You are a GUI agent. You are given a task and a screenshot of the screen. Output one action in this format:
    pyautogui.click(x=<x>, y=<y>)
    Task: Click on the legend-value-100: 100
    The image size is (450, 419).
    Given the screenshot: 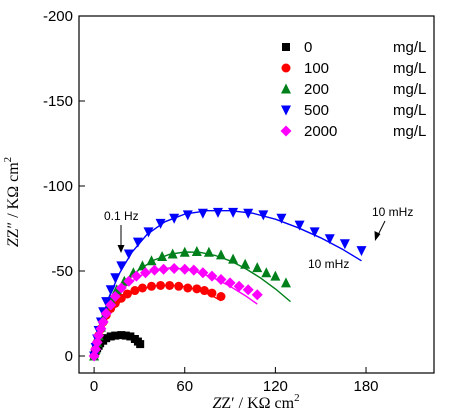 What is the action you would take?
    pyautogui.click(x=316, y=68)
    